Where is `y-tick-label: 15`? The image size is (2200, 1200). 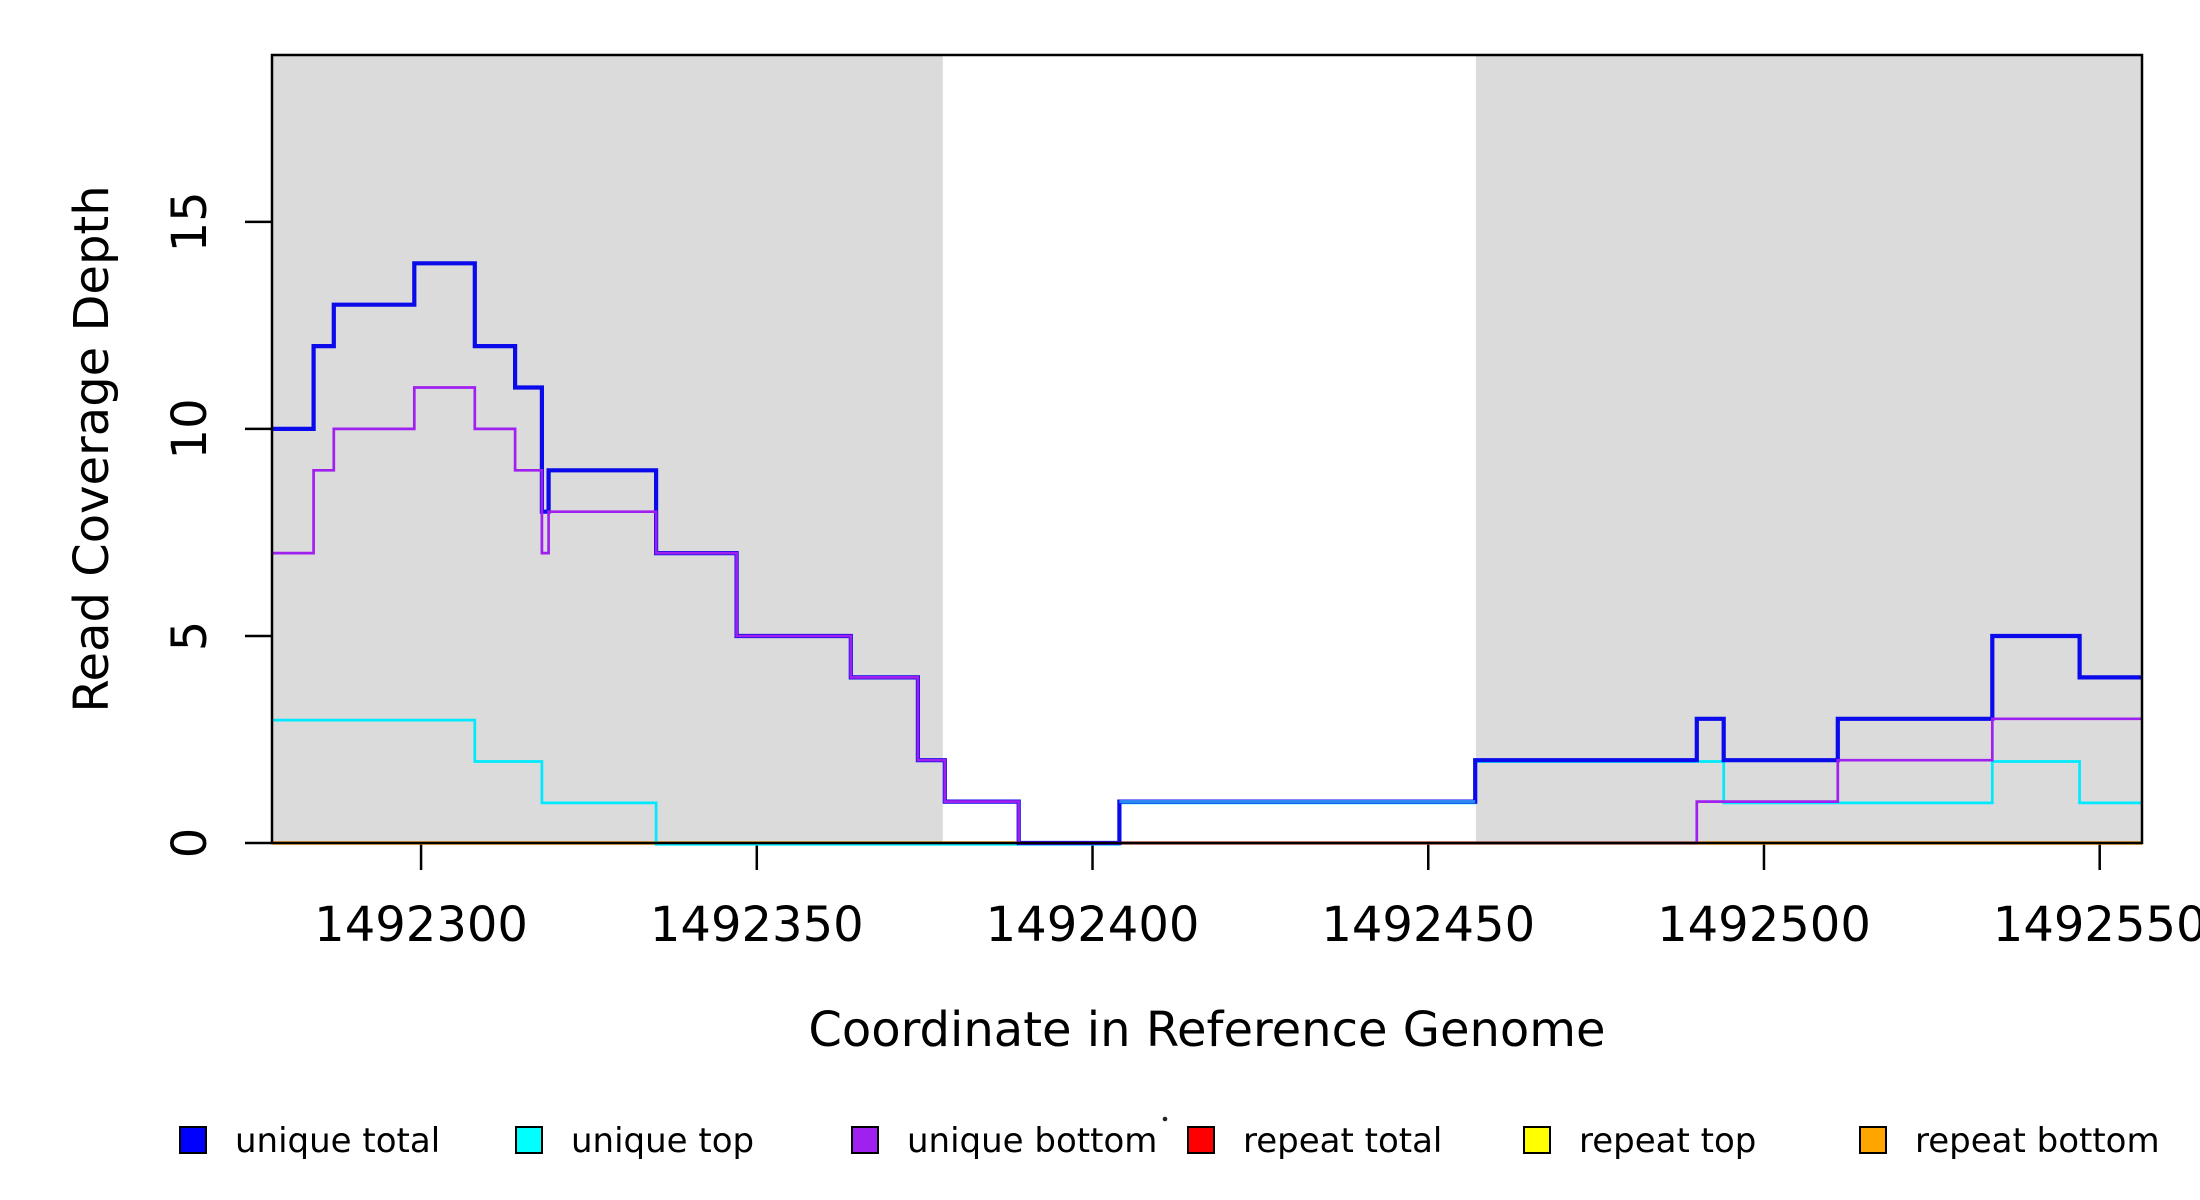 y-tick-label: 15 is located at coordinates (190, 221).